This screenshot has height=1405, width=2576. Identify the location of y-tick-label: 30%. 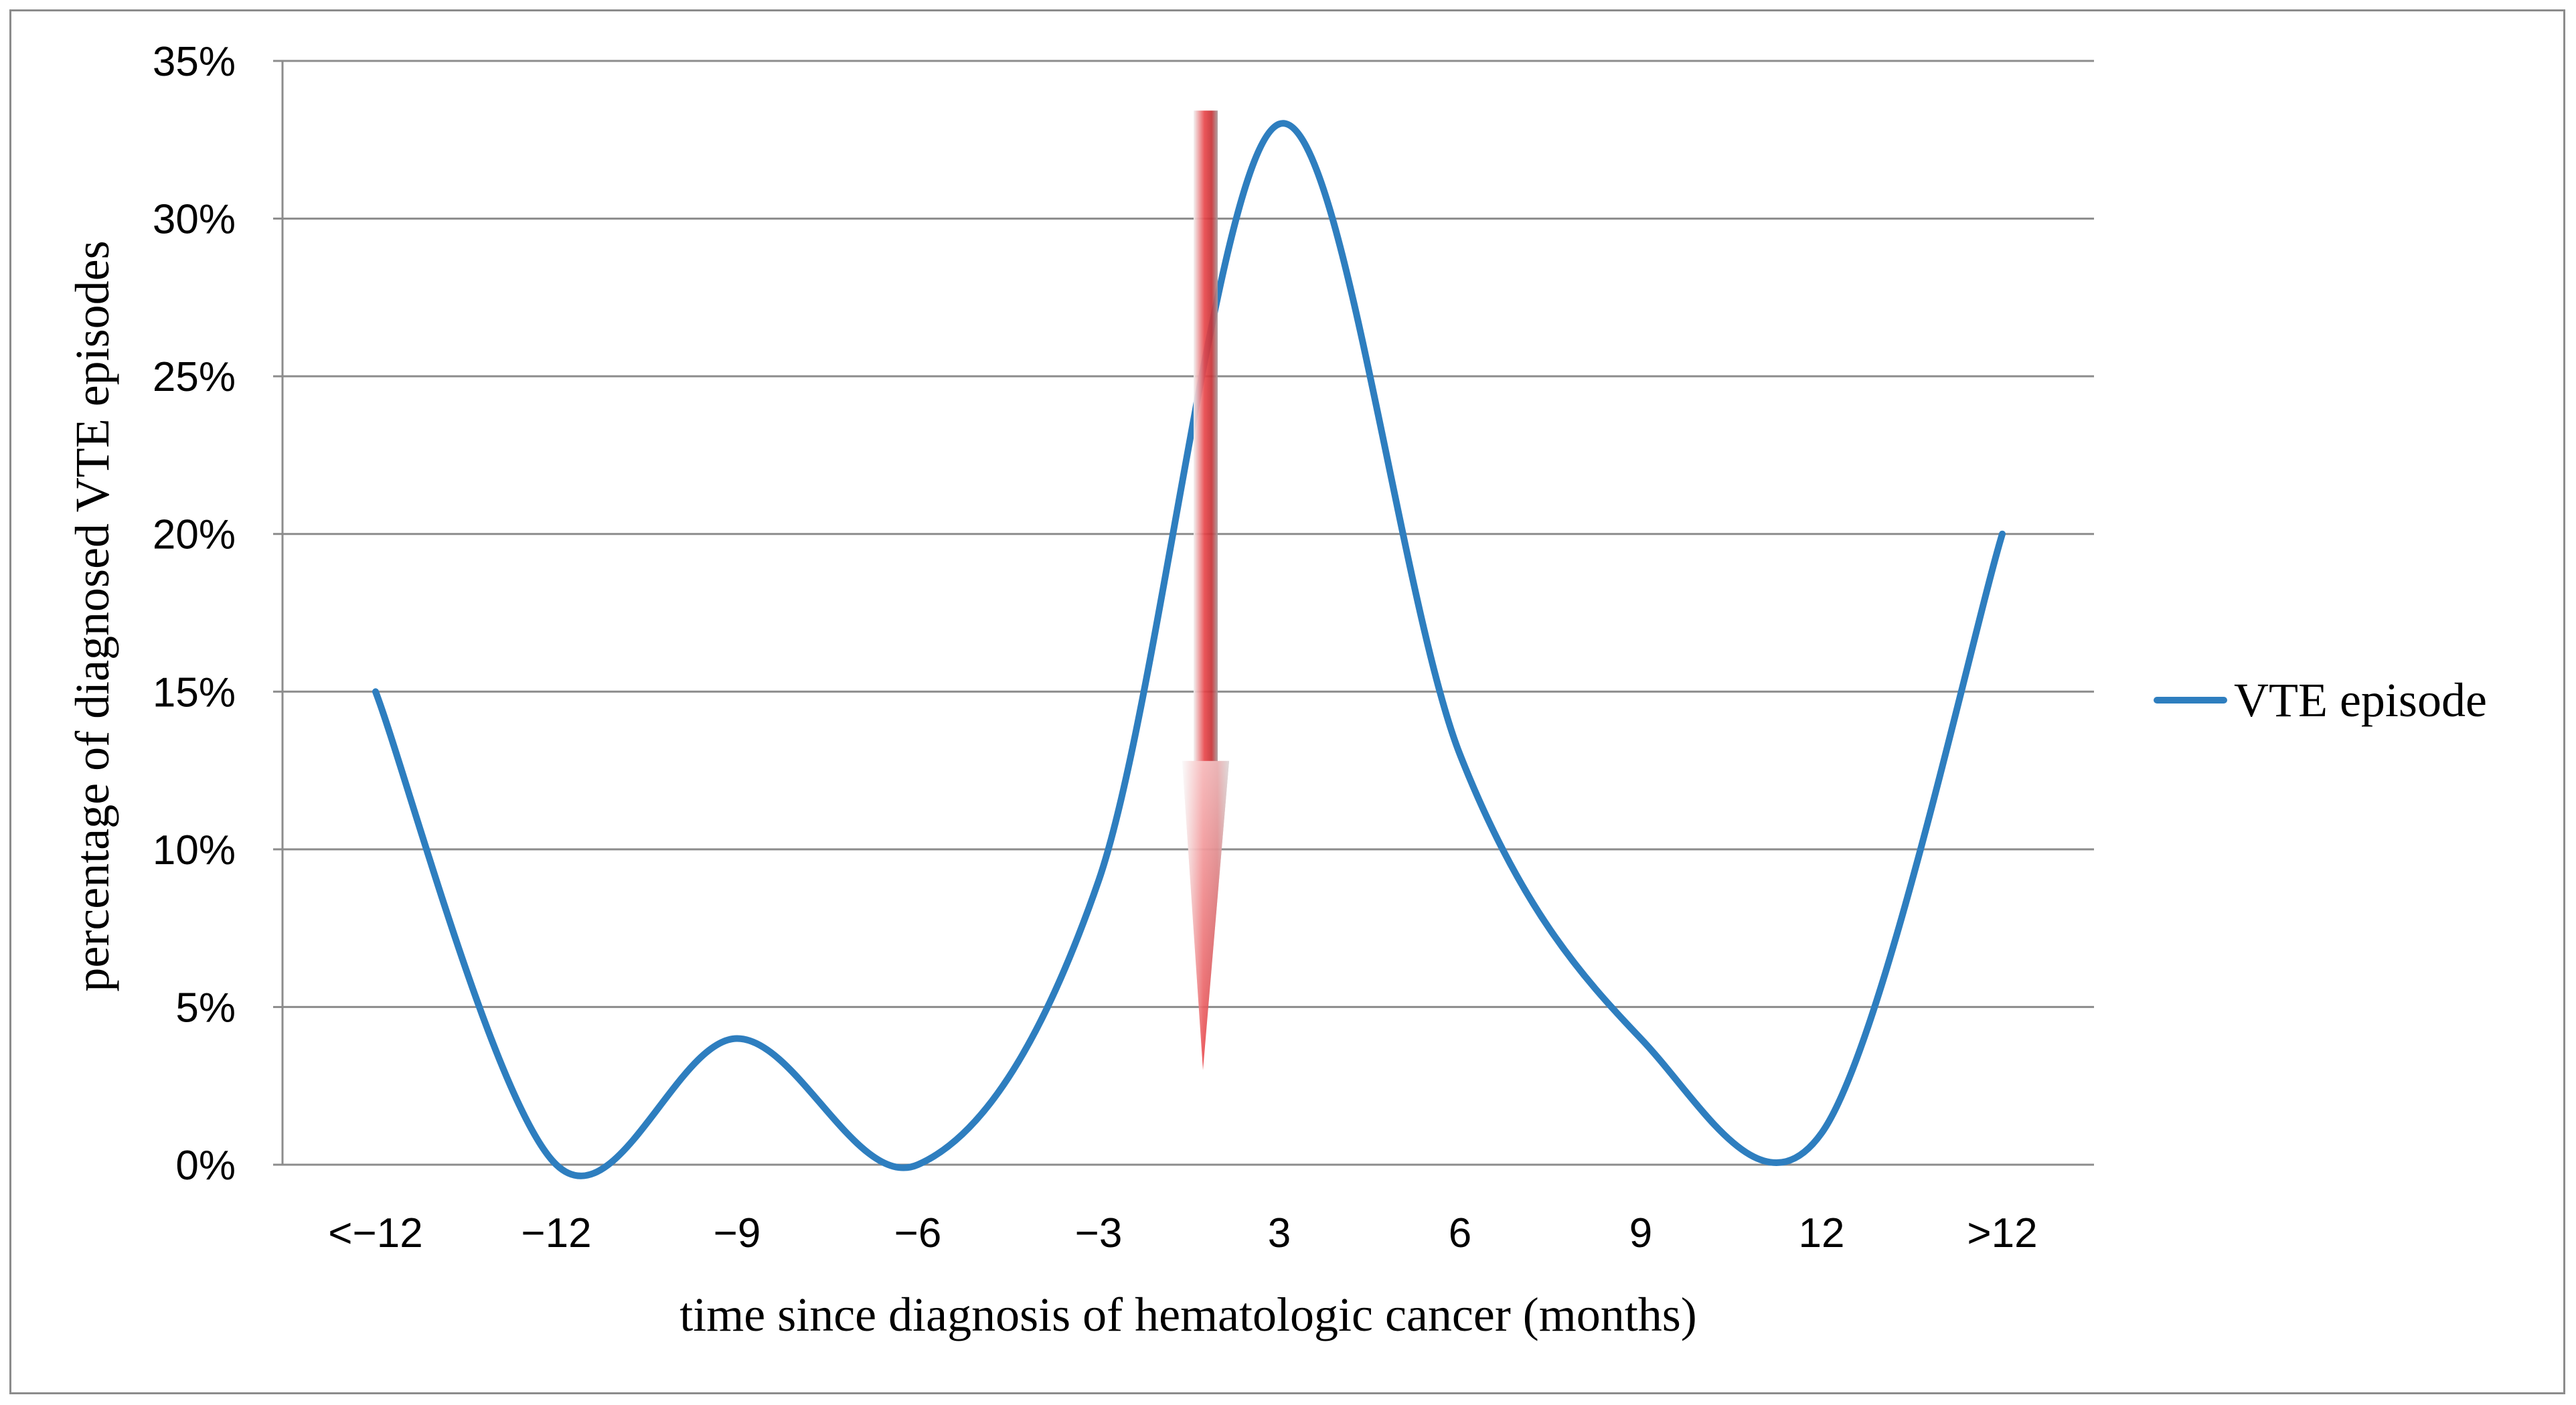
(195, 220).